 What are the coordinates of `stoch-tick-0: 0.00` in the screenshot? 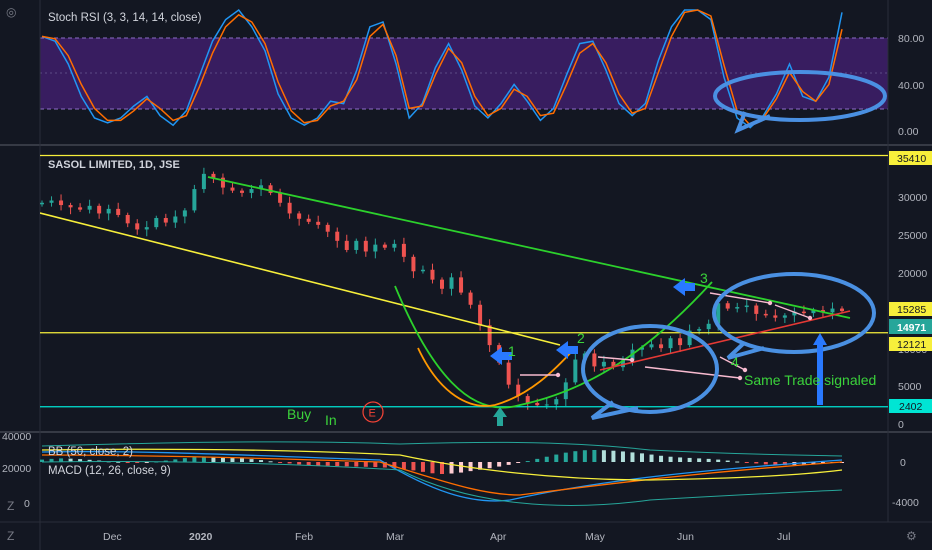 It's located at (908, 132).